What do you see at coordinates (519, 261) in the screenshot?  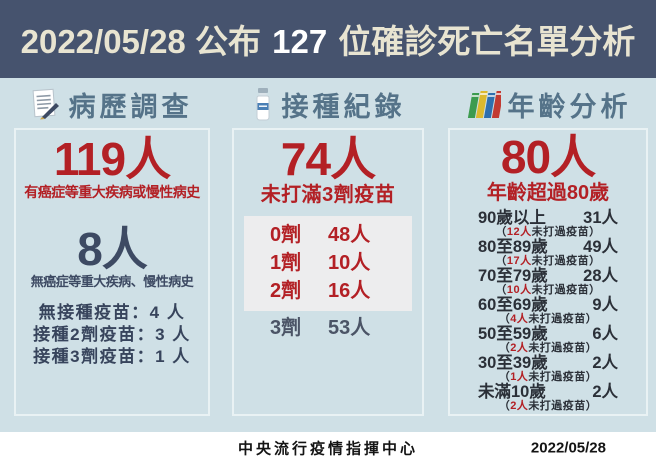 I see `unvaccinated-count: 17人` at bounding box center [519, 261].